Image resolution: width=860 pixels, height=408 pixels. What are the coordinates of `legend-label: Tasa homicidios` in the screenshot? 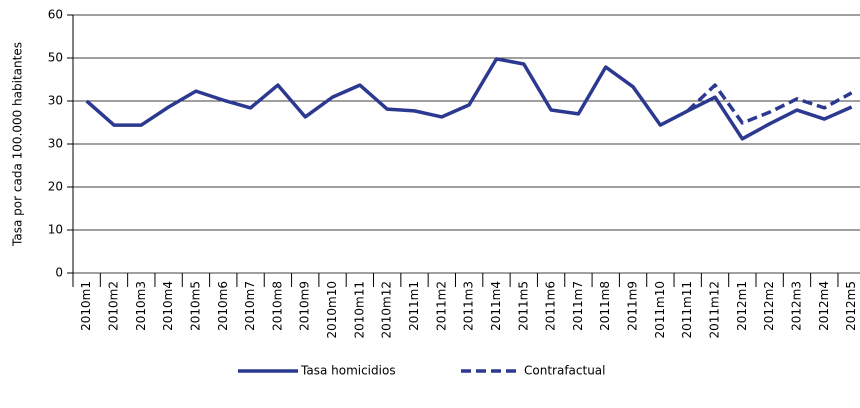 It's located at (348, 371).